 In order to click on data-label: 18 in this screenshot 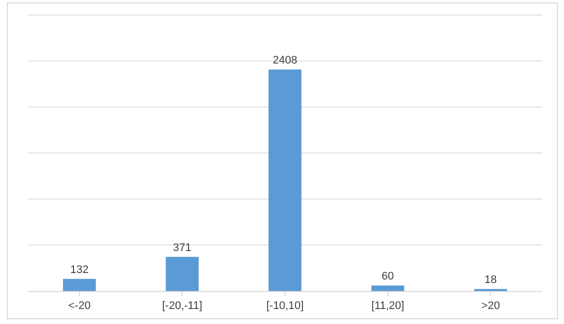, I will do `click(490, 280)`.